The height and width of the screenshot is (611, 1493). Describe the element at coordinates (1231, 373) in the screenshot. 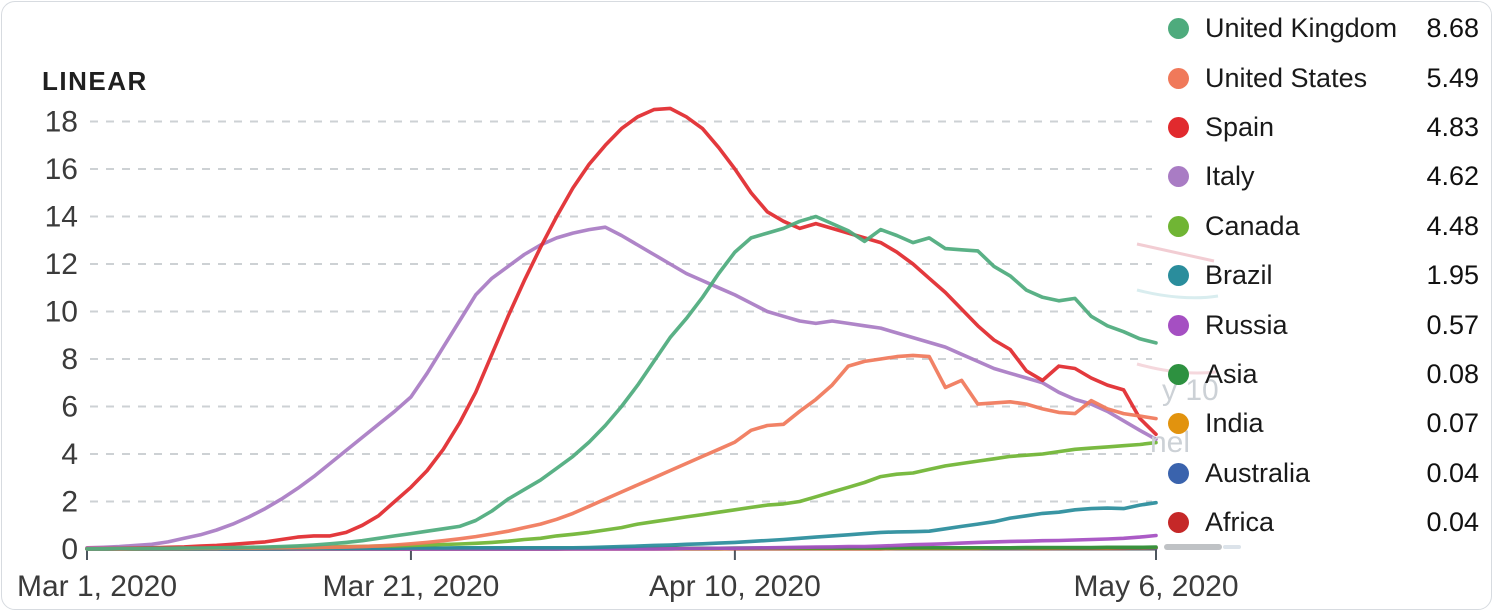

I see `legend-country-label: Asia` at that location.